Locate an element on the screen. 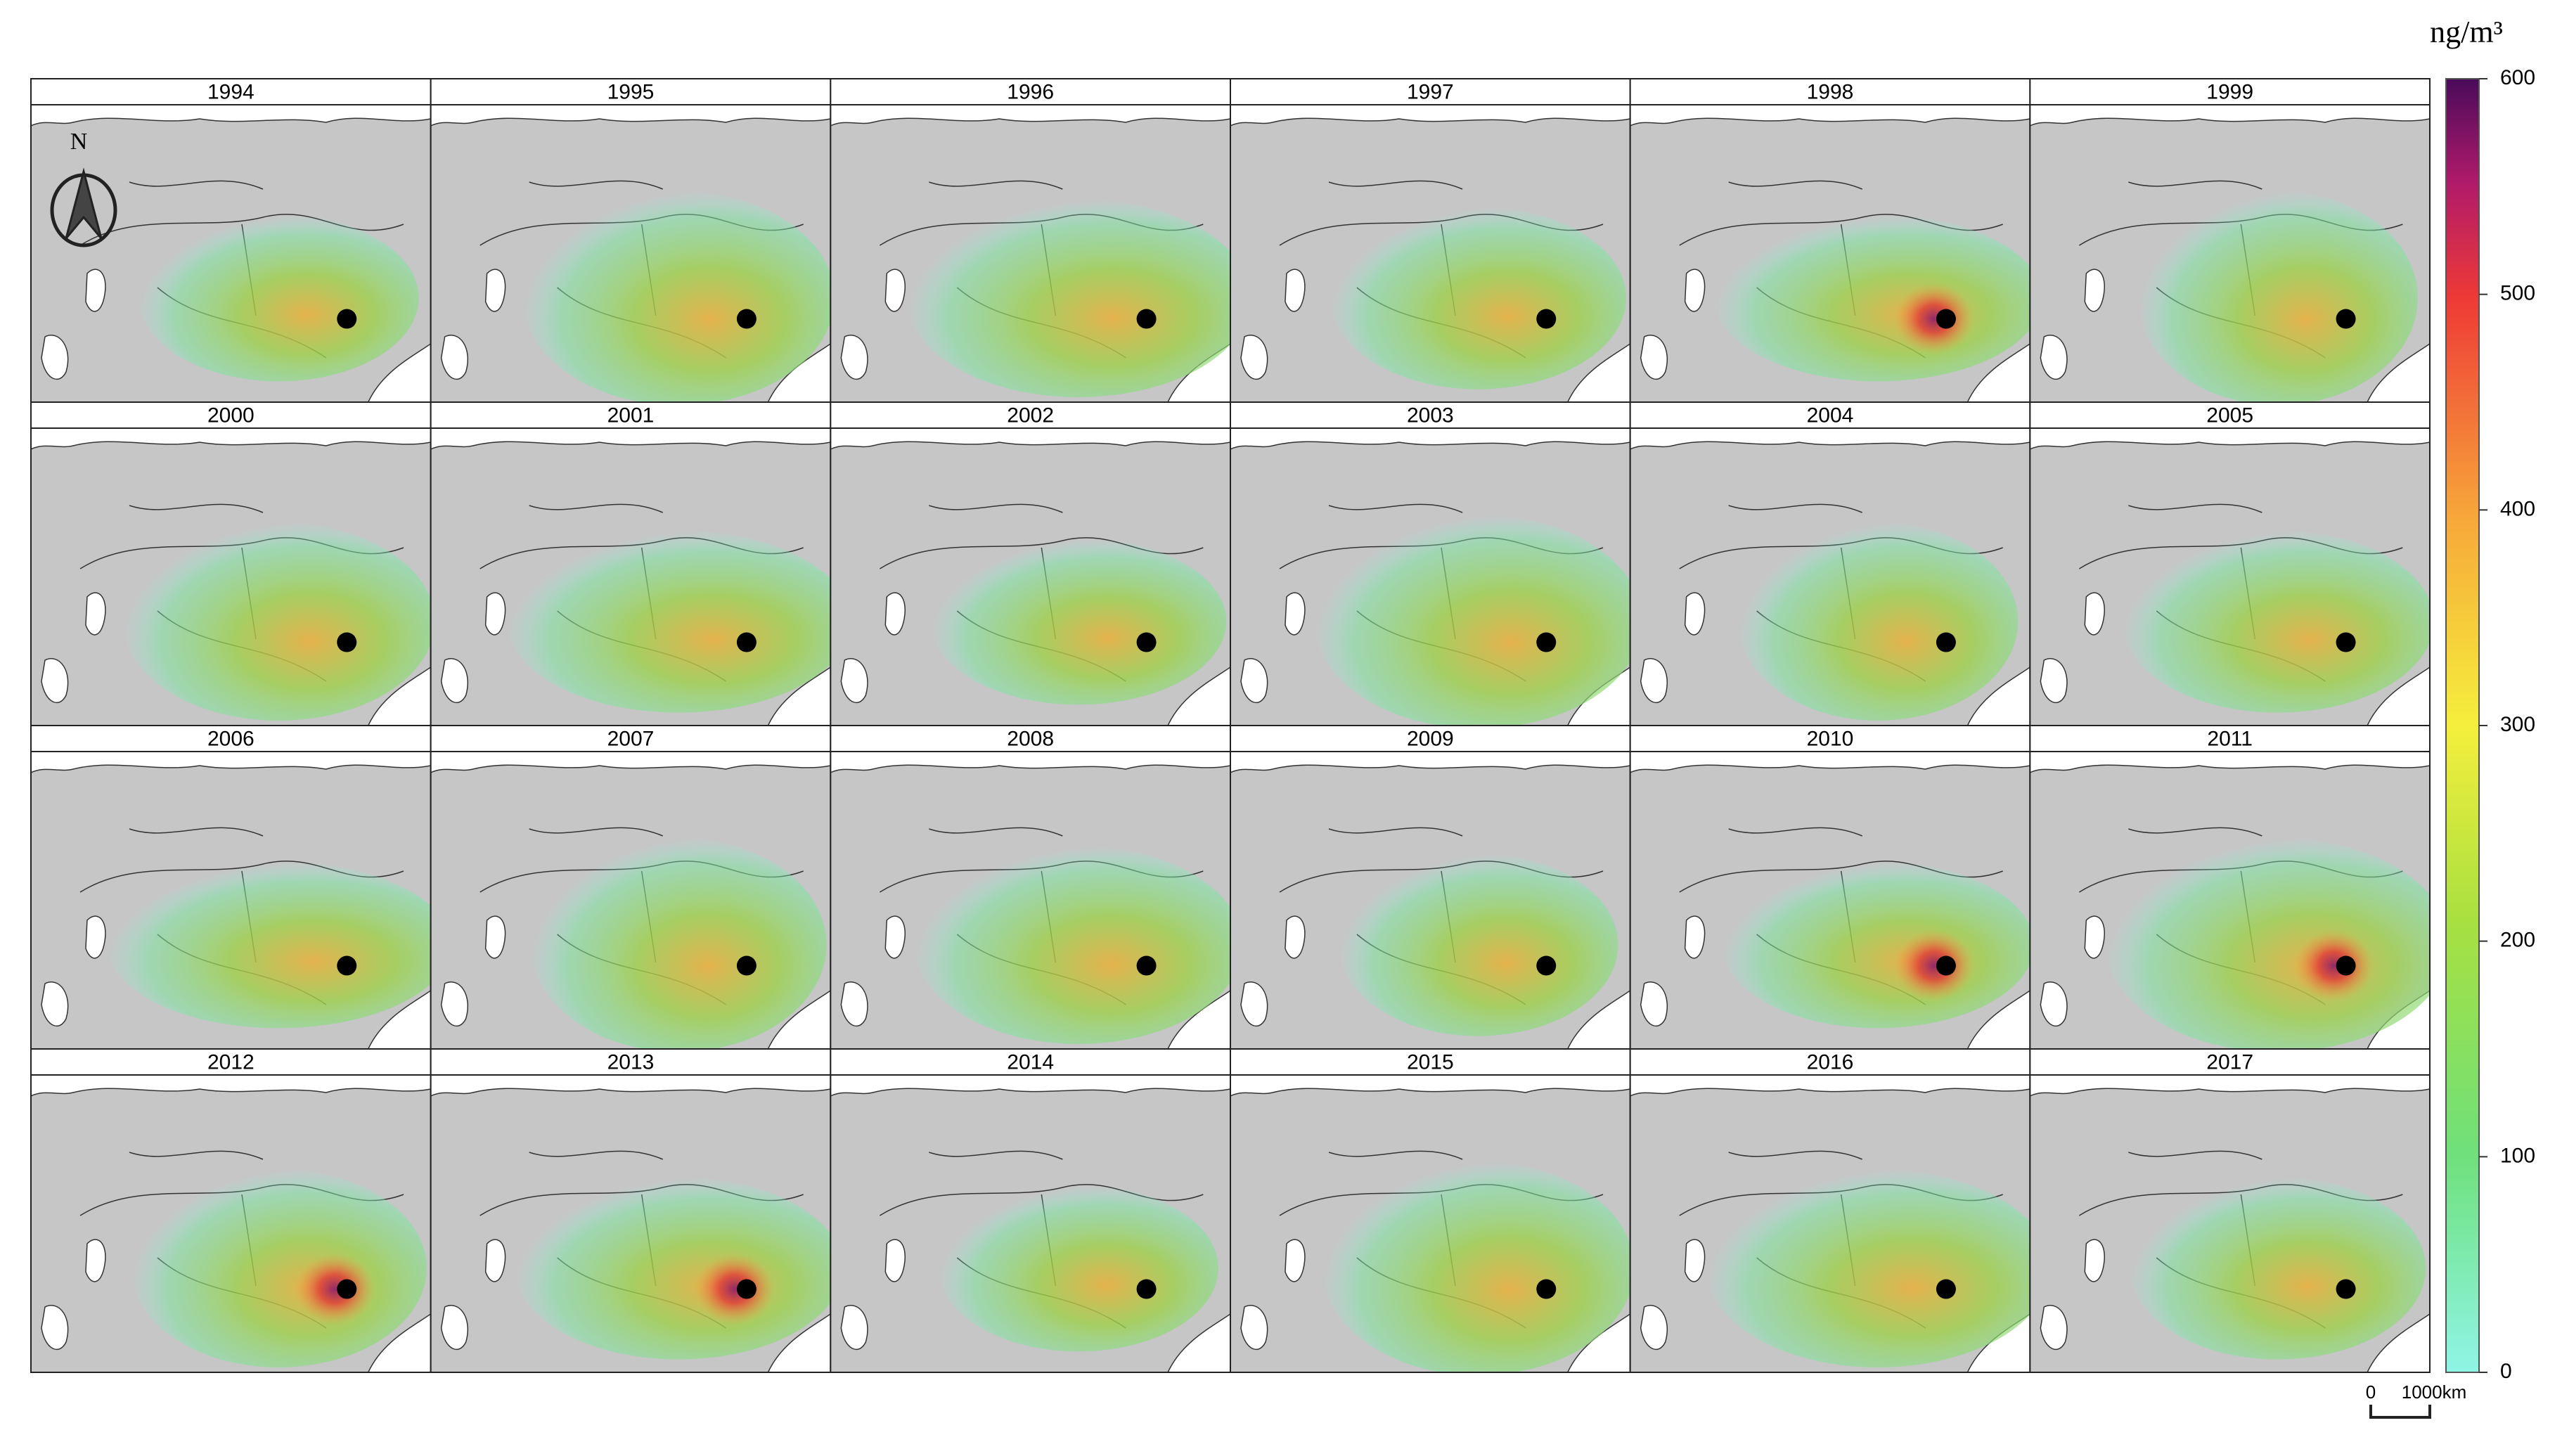 The width and height of the screenshot is (2562, 1456). map-panel: 2003 is located at coordinates (1430, 563).